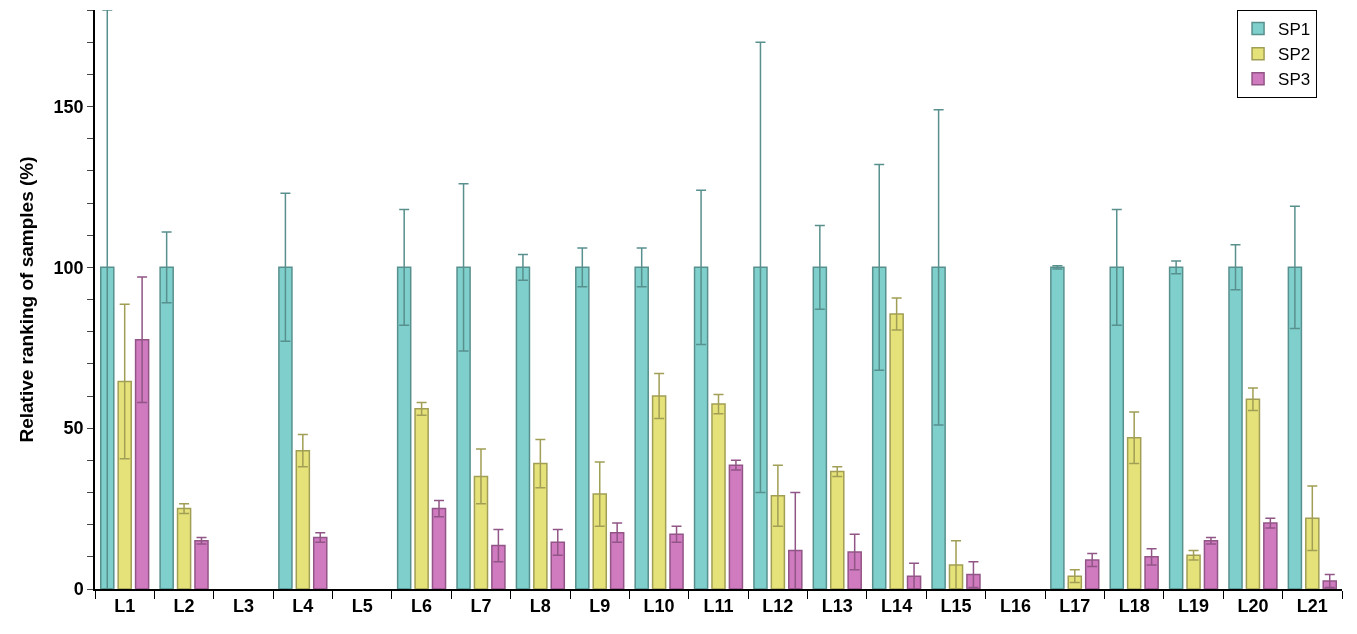  Describe the element at coordinates (125, 606) in the screenshot. I see `x-tick-label: L1` at that location.